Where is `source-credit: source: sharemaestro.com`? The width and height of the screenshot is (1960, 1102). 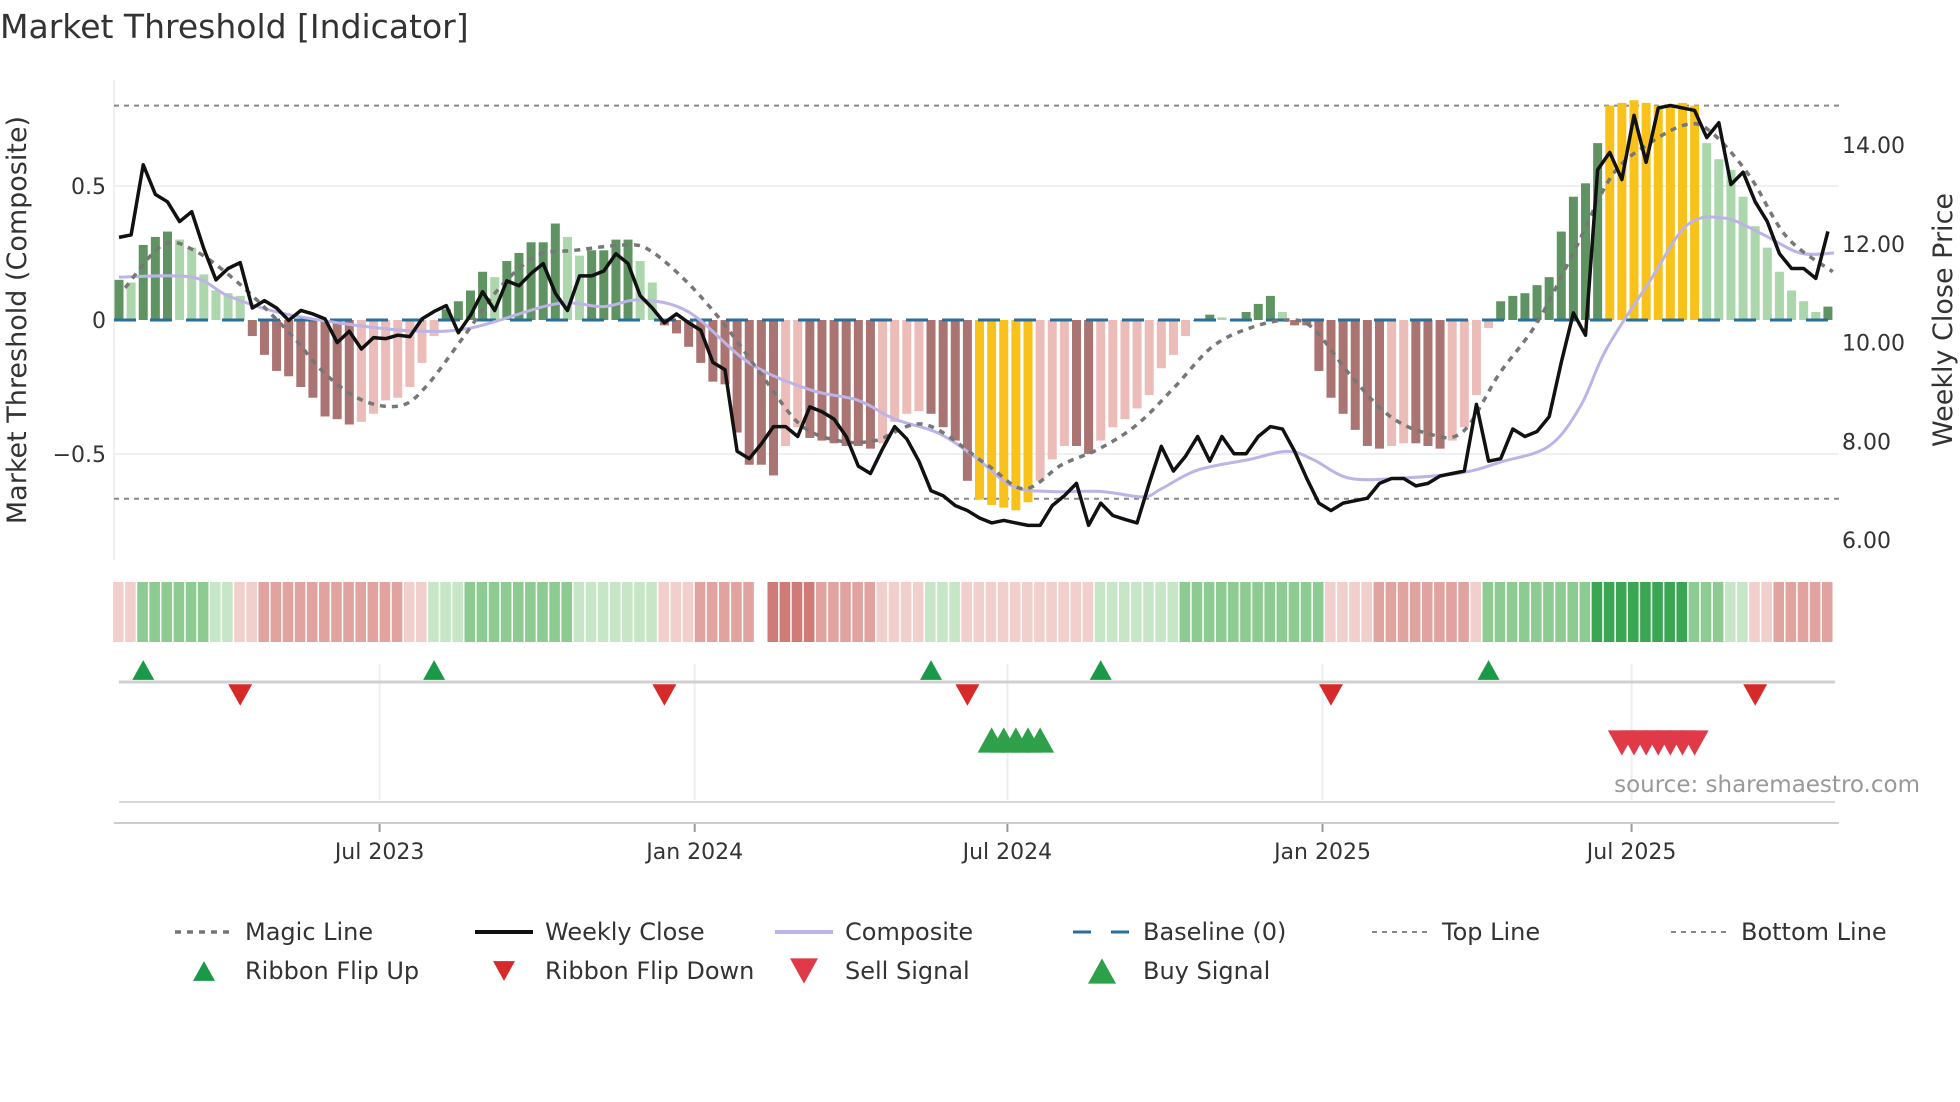 source-credit: source: sharemaestro.com is located at coordinates (1767, 785).